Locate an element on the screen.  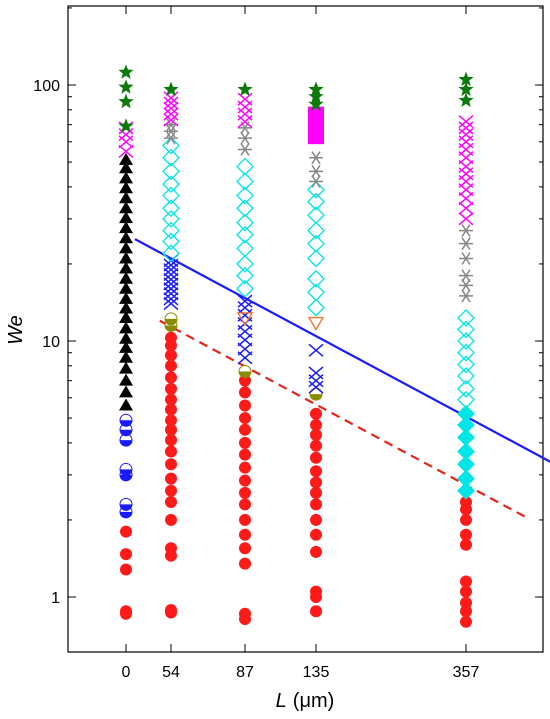
x-tick-label: 0 is located at coordinates (126, 672).